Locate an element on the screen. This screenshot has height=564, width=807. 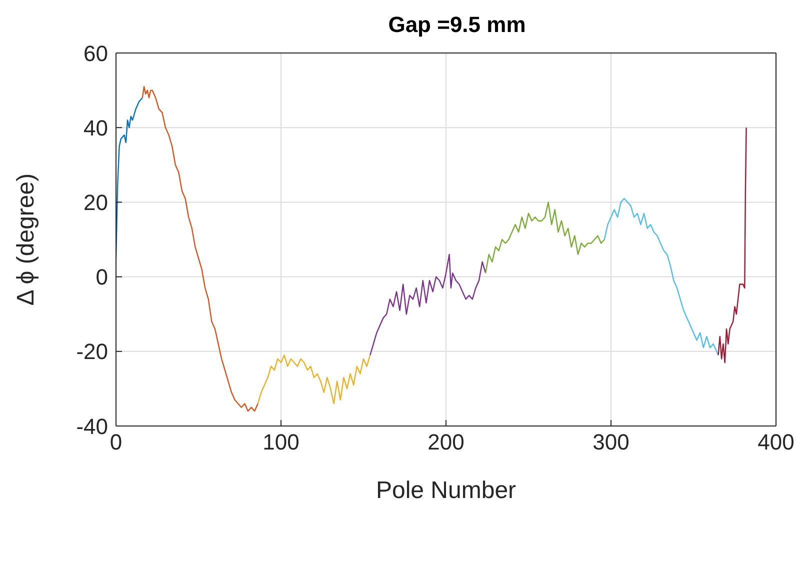
x-axis-title: Pole Number is located at coordinates (446, 490).